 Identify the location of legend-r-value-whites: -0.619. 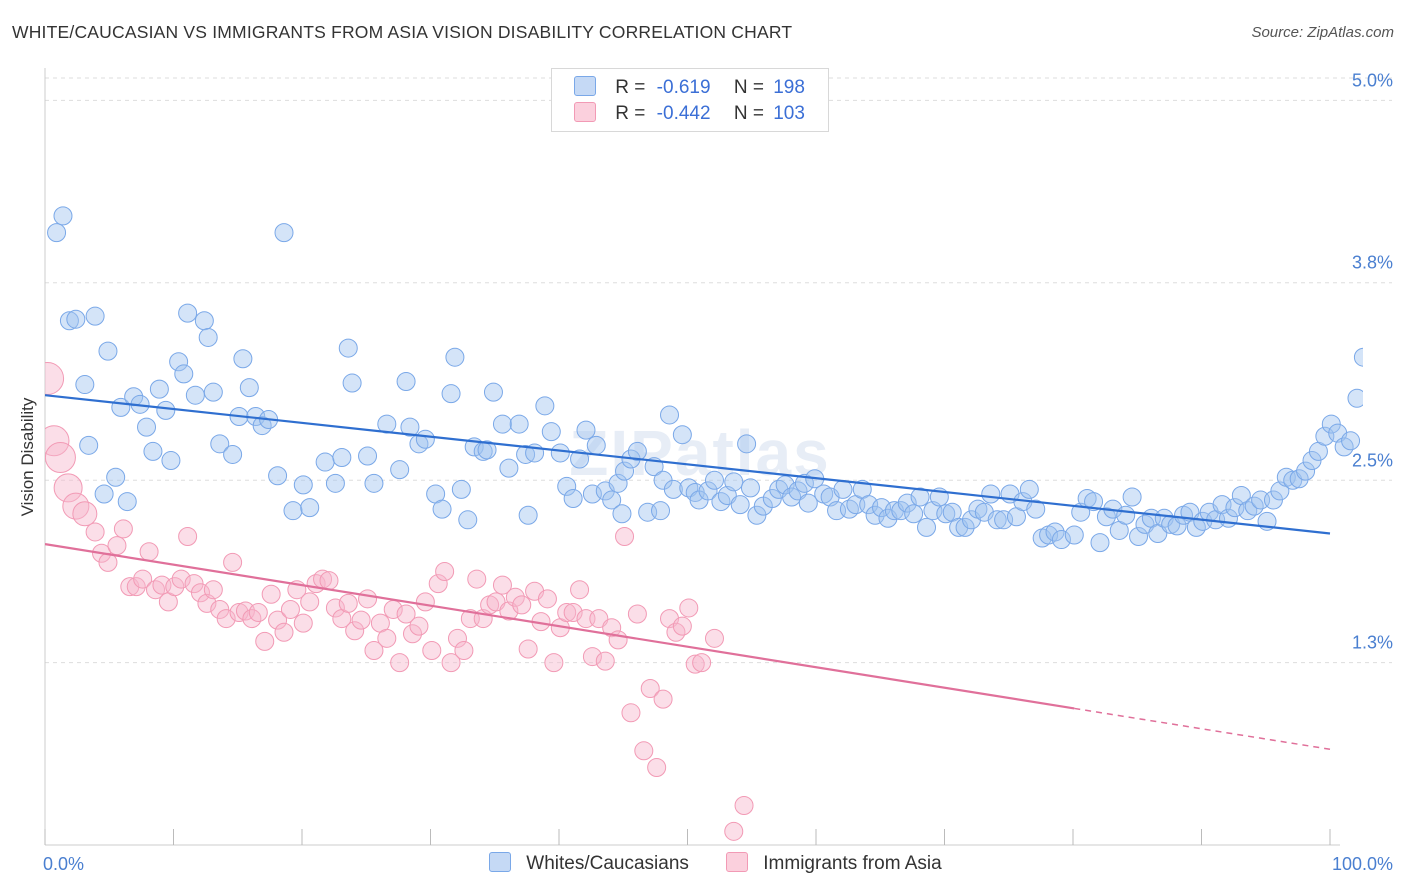
(683, 87).